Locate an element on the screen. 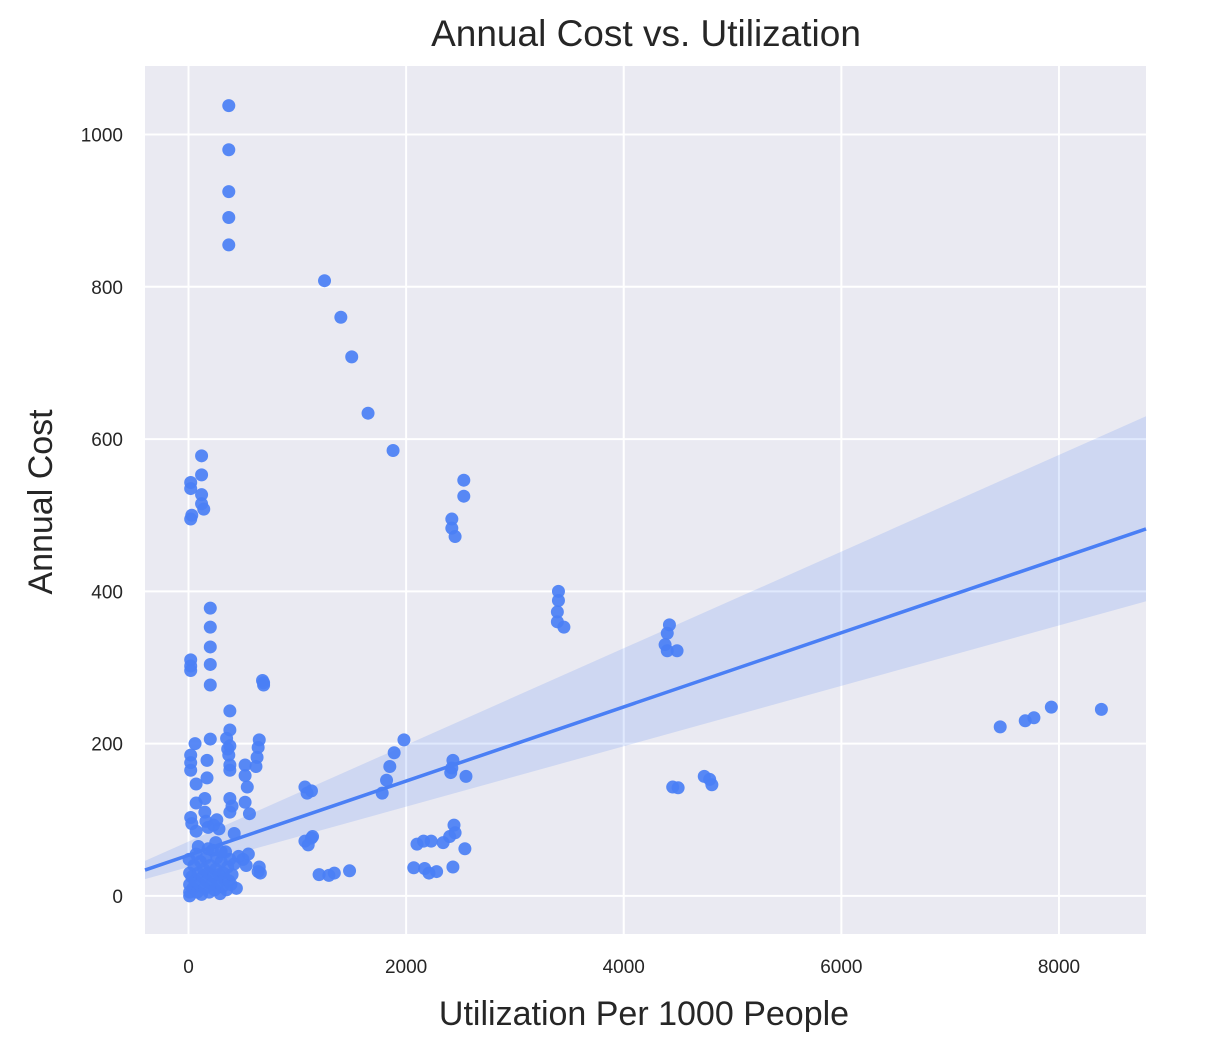  x-tick-label: 0 is located at coordinates (188, 967).